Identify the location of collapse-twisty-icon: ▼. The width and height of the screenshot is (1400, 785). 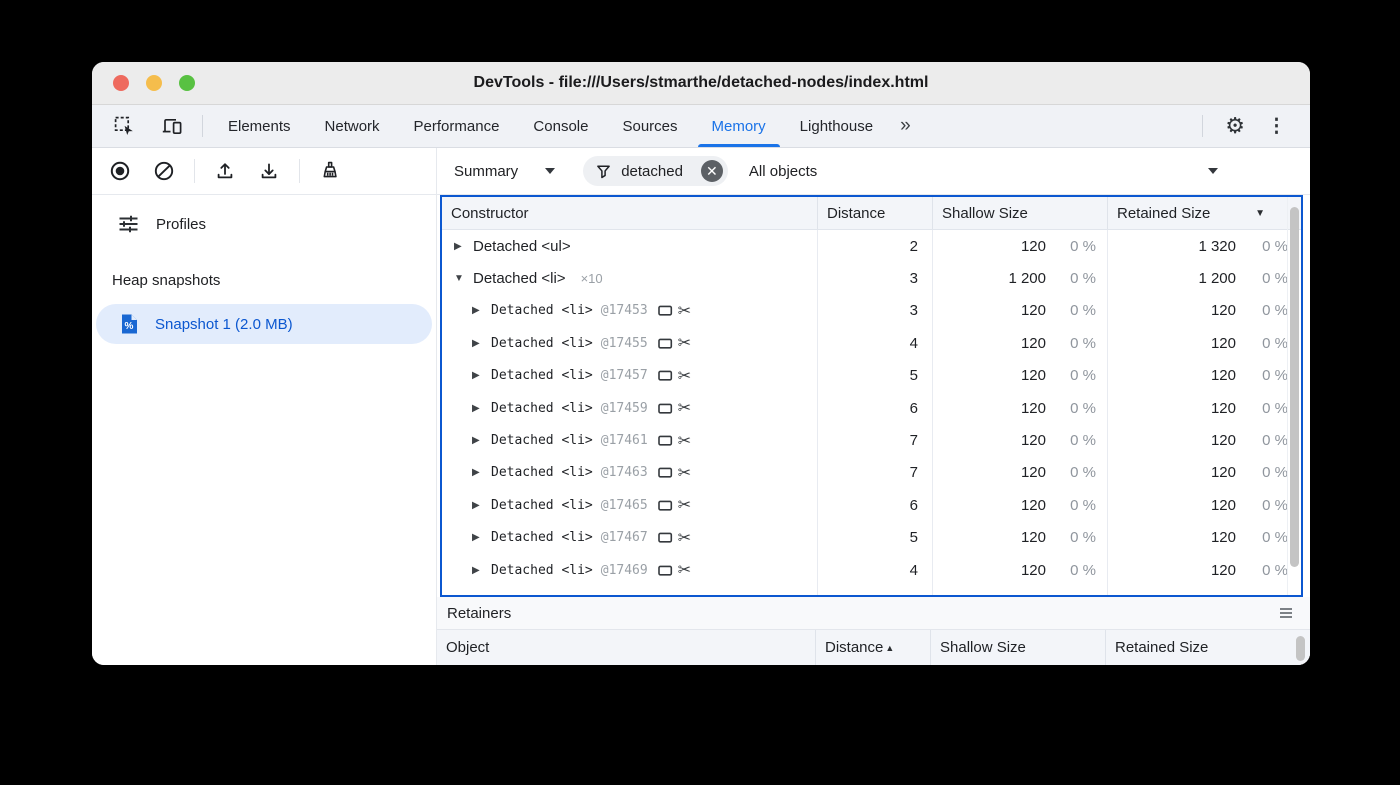
(459, 279).